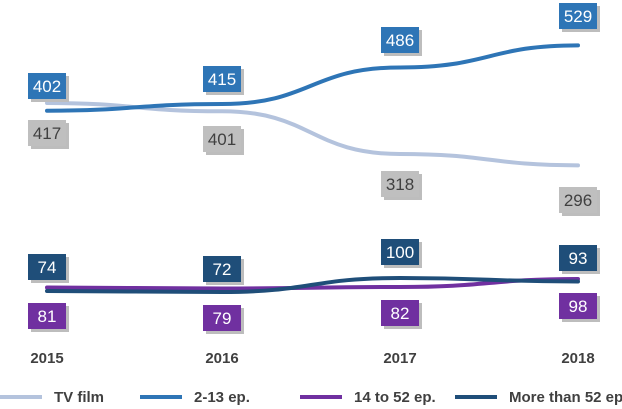  I want to click on legend-item: 2-13 ep., so click(195, 397).